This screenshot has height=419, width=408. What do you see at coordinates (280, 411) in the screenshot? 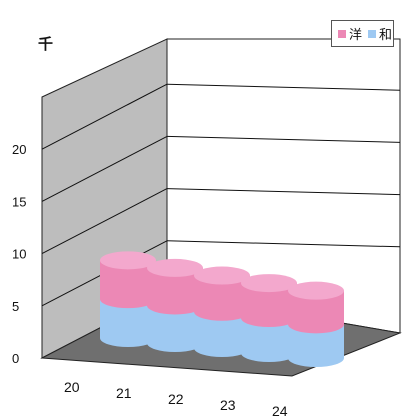
I see `x-tick-label: 24` at bounding box center [280, 411].